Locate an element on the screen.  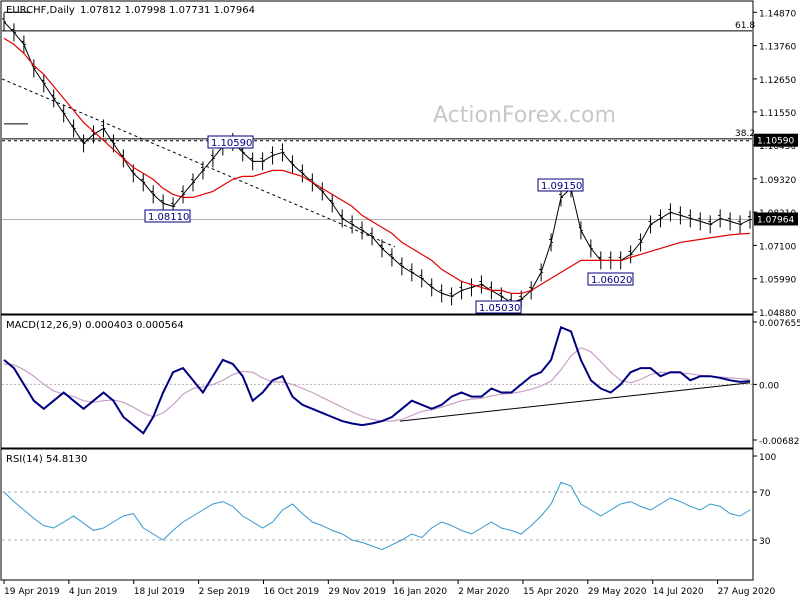
chart-ohlc: 1.07812 1.07998 1.07731 1.07964 is located at coordinates (167, 10).